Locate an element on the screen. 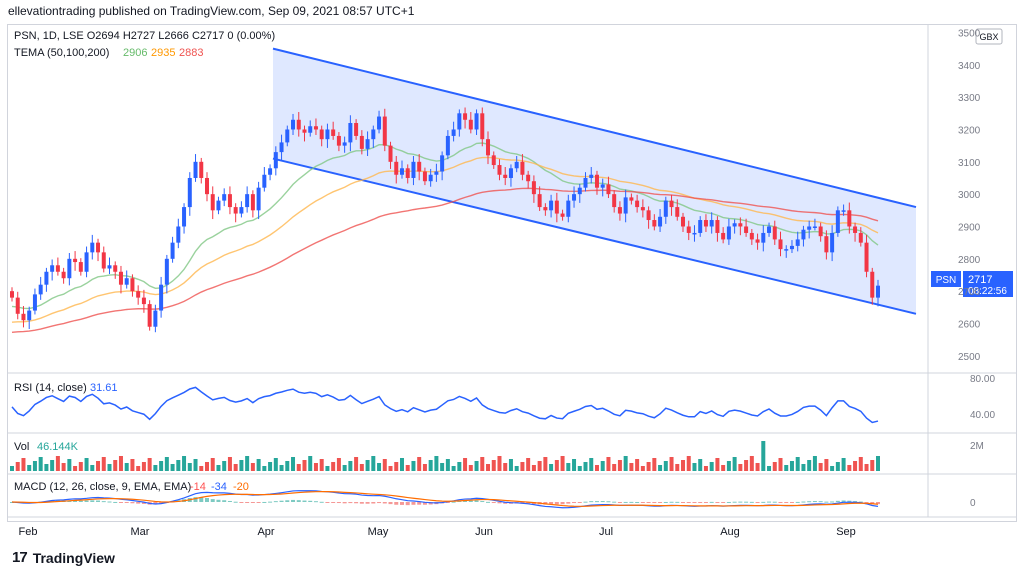 This screenshot has width=1024, height=574. volume-legend-label: Vol is located at coordinates (21, 447).